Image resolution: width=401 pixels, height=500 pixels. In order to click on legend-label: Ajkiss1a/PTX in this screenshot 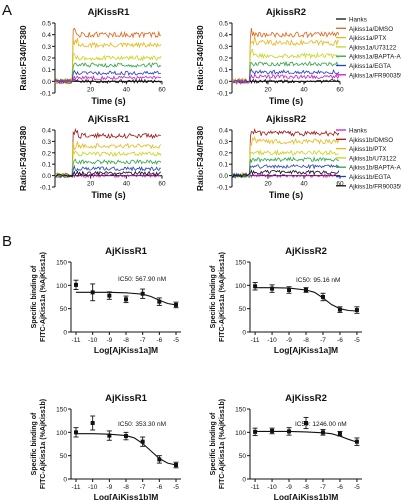, I will do `click(368, 38)`.